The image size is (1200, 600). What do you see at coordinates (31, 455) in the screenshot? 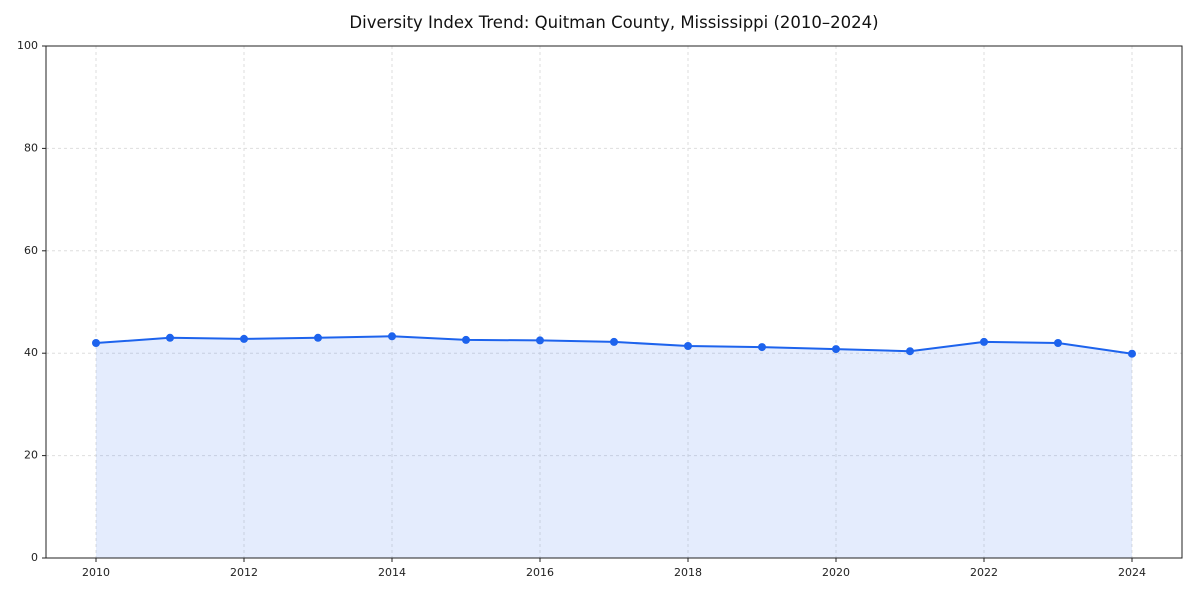
I see `svg-text: 20` at bounding box center [31, 455].